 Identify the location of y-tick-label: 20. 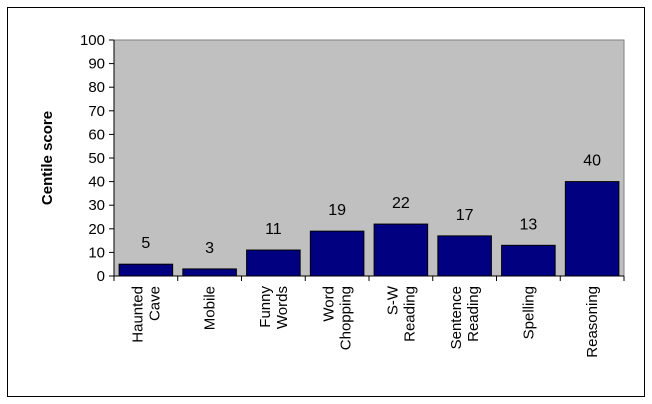
(96, 229).